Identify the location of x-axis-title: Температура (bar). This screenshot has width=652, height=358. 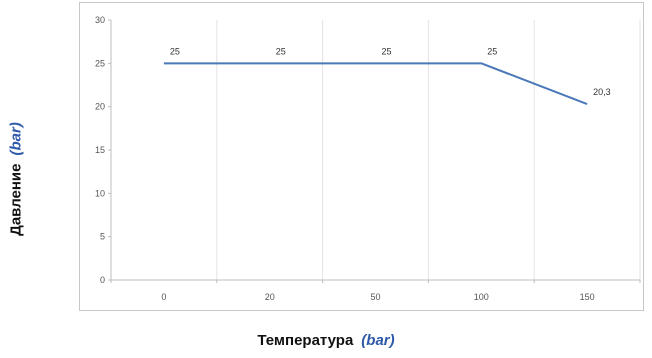
(326, 340).